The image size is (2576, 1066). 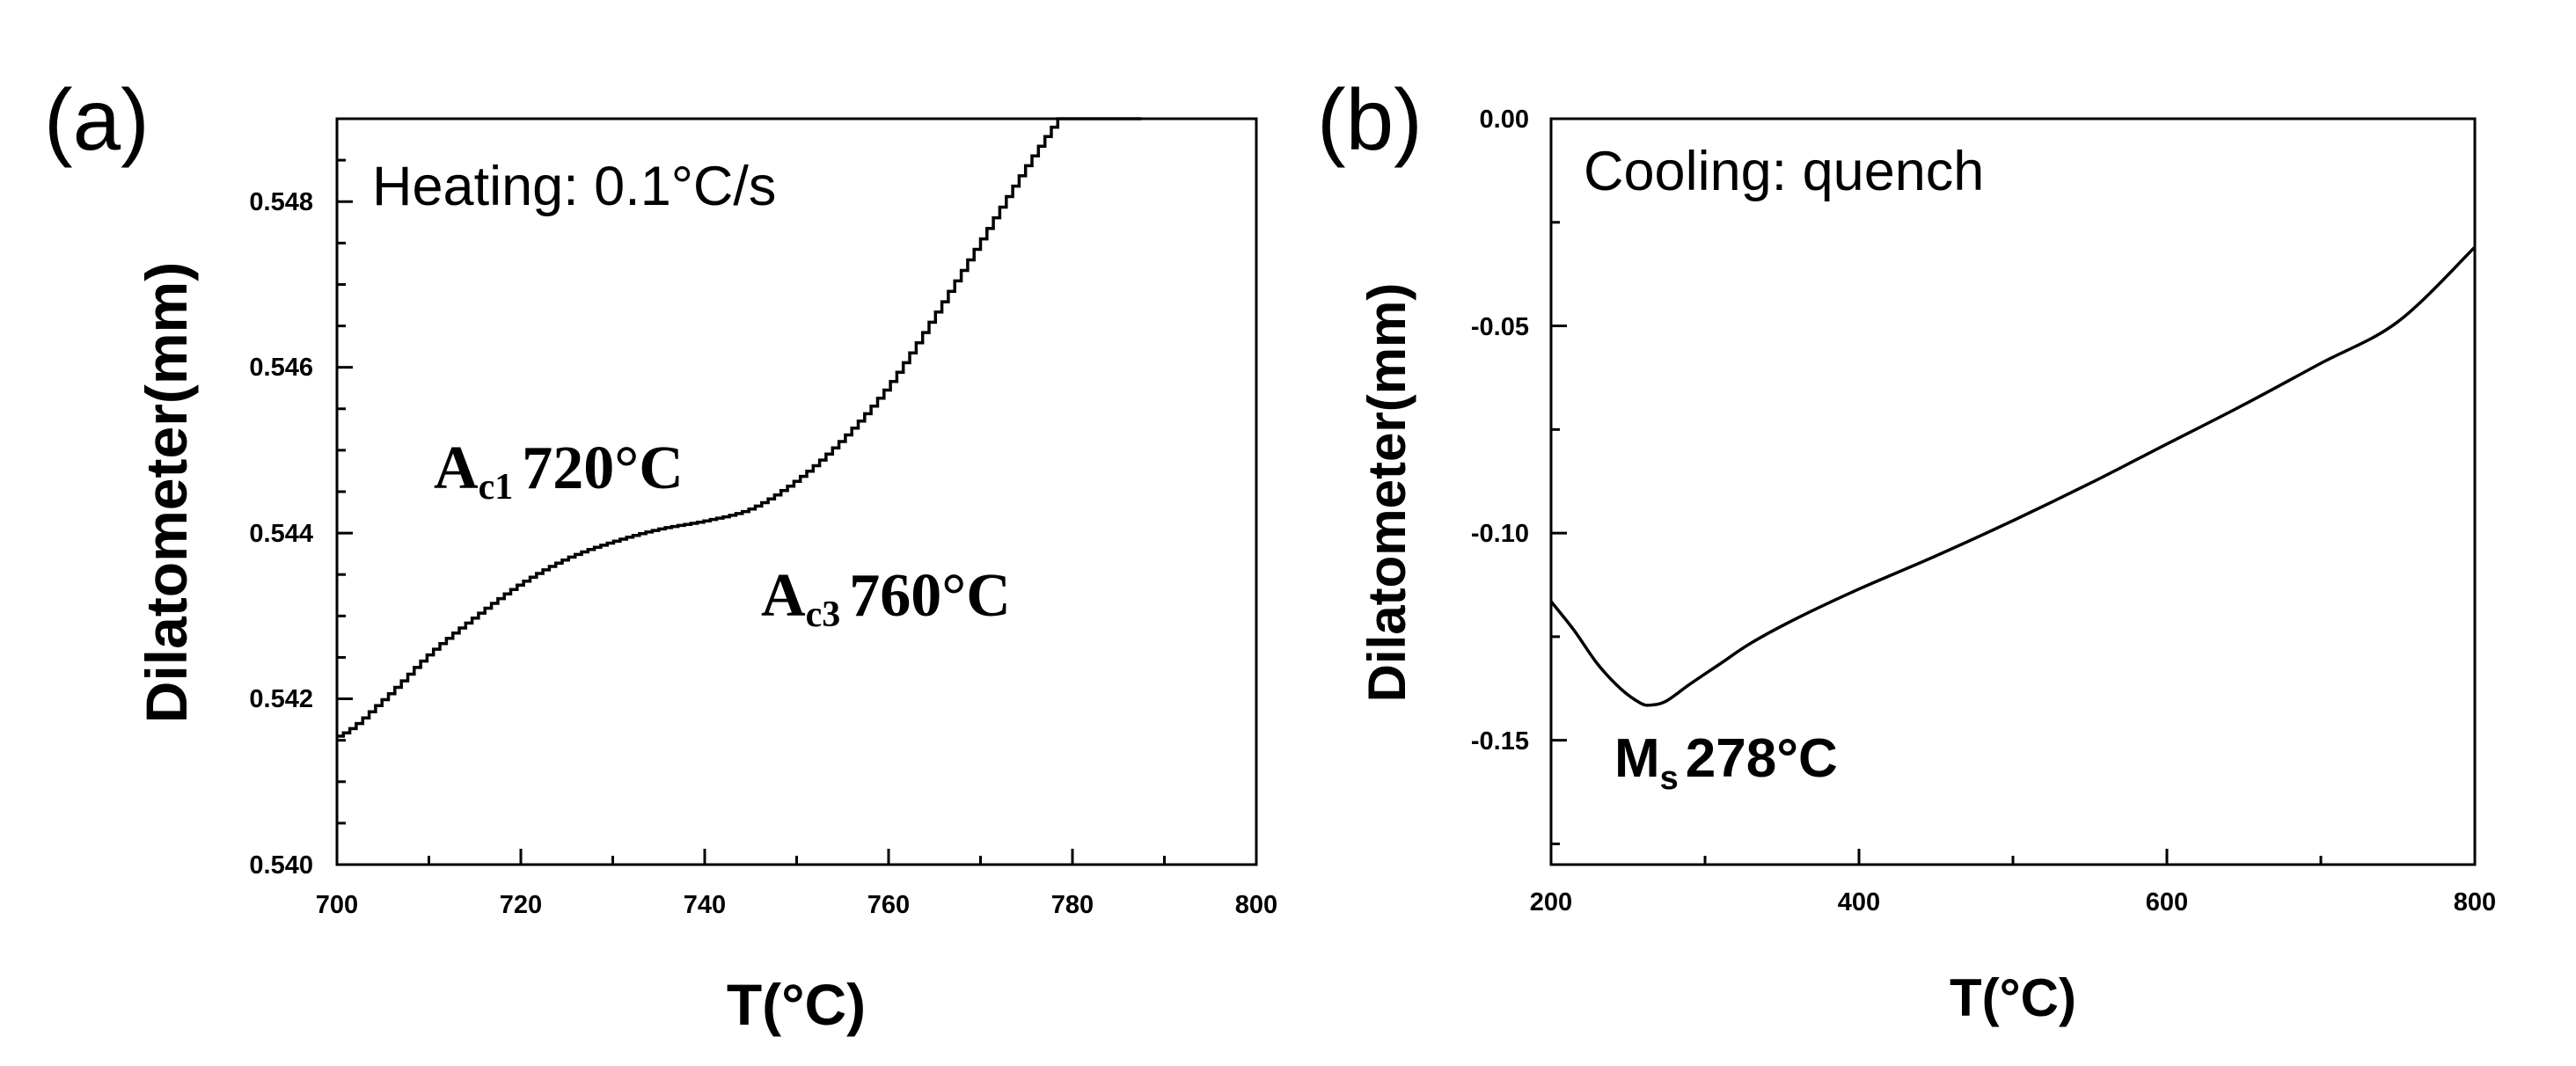 I want to click on ms-value: 278°C, so click(x=1762, y=759).